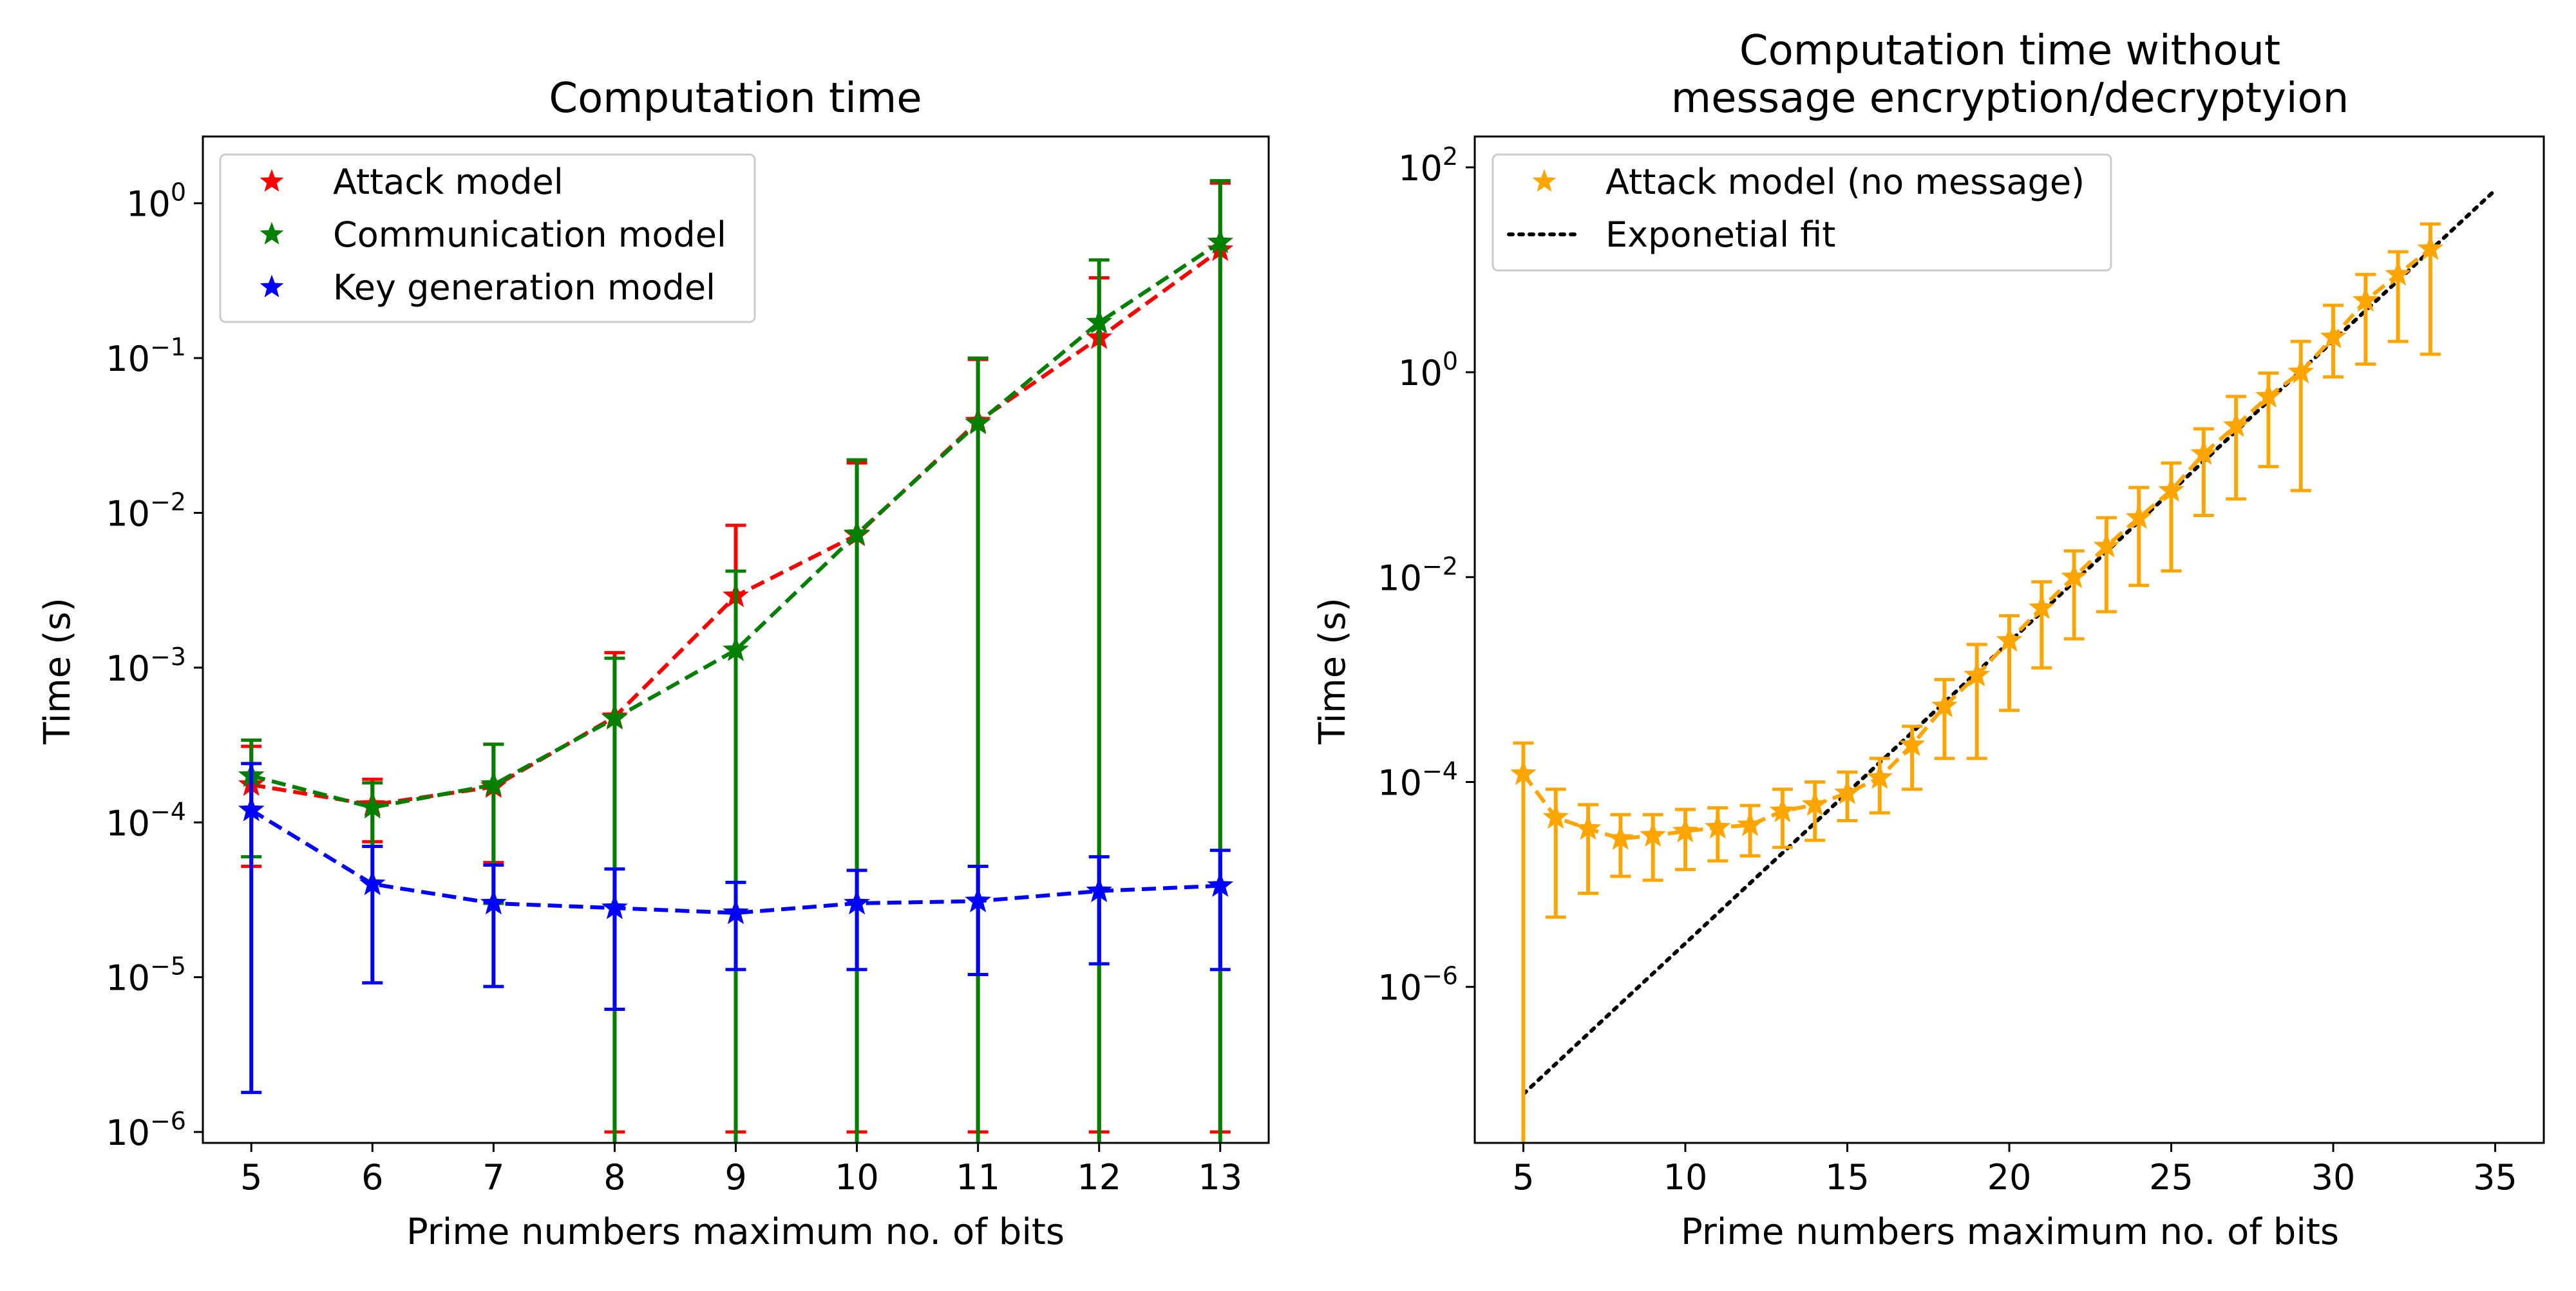  Describe the element at coordinates (1847, 1177) in the screenshot. I see `right-x-tick-label: 15` at that location.